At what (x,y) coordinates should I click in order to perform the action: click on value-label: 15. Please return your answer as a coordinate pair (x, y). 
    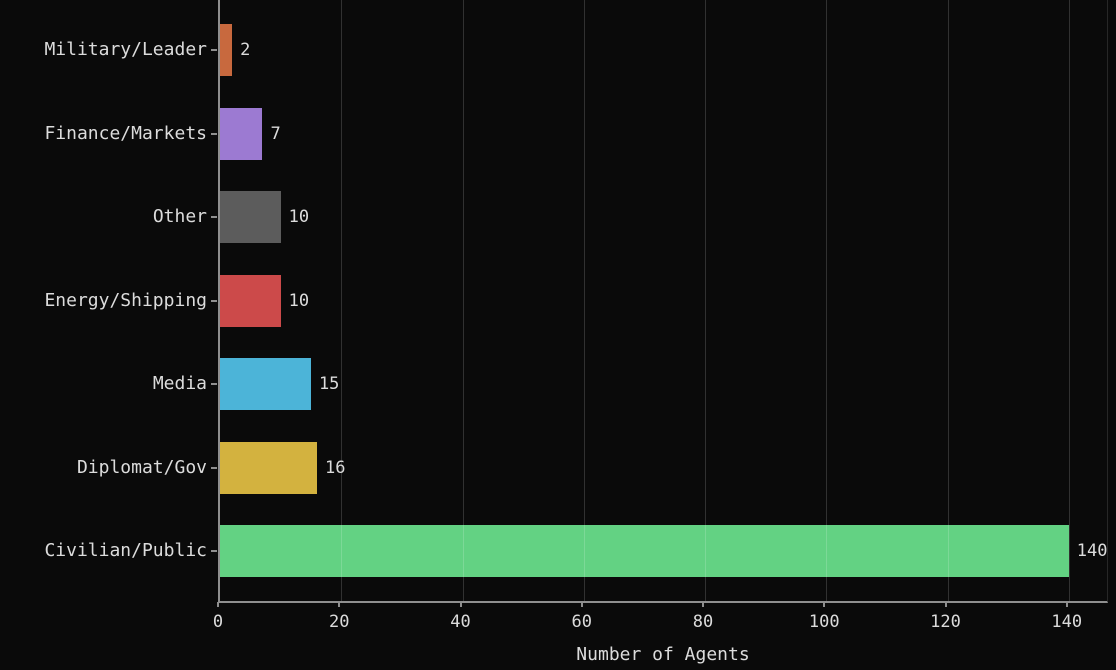
    Looking at the image, I should click on (329, 384).